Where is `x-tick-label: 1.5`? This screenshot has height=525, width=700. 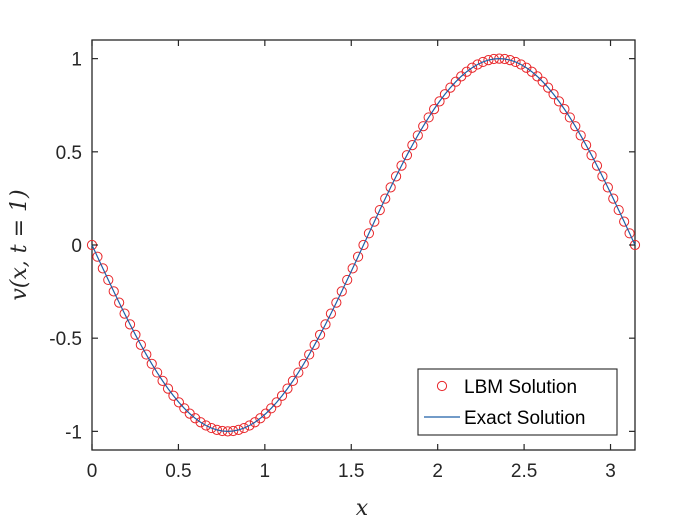 x-tick-label: 1.5 is located at coordinates (351, 471).